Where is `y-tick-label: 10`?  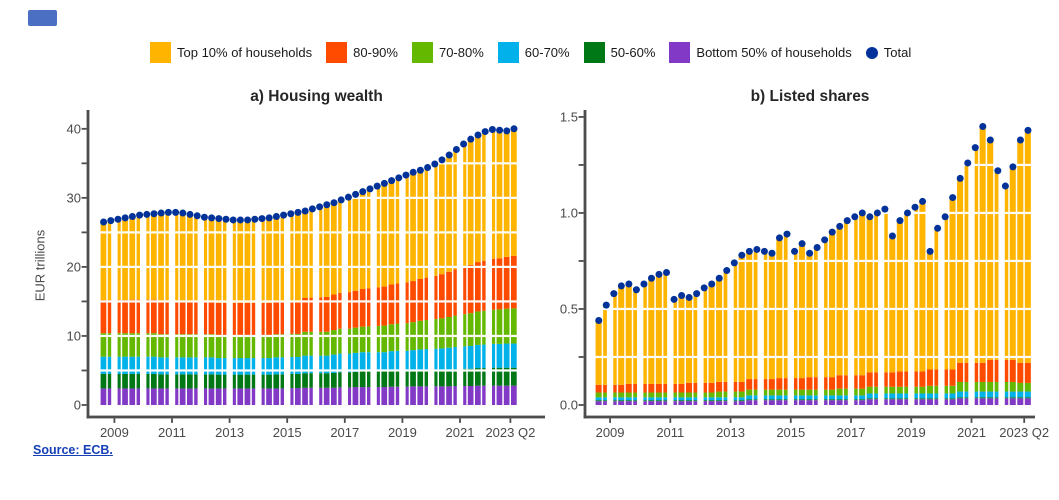
y-tick-label: 10 is located at coordinates (74, 335).